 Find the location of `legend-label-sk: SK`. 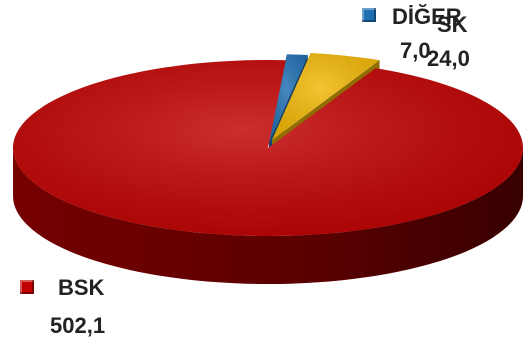

legend-label-sk: SK is located at coordinates (452, 24).